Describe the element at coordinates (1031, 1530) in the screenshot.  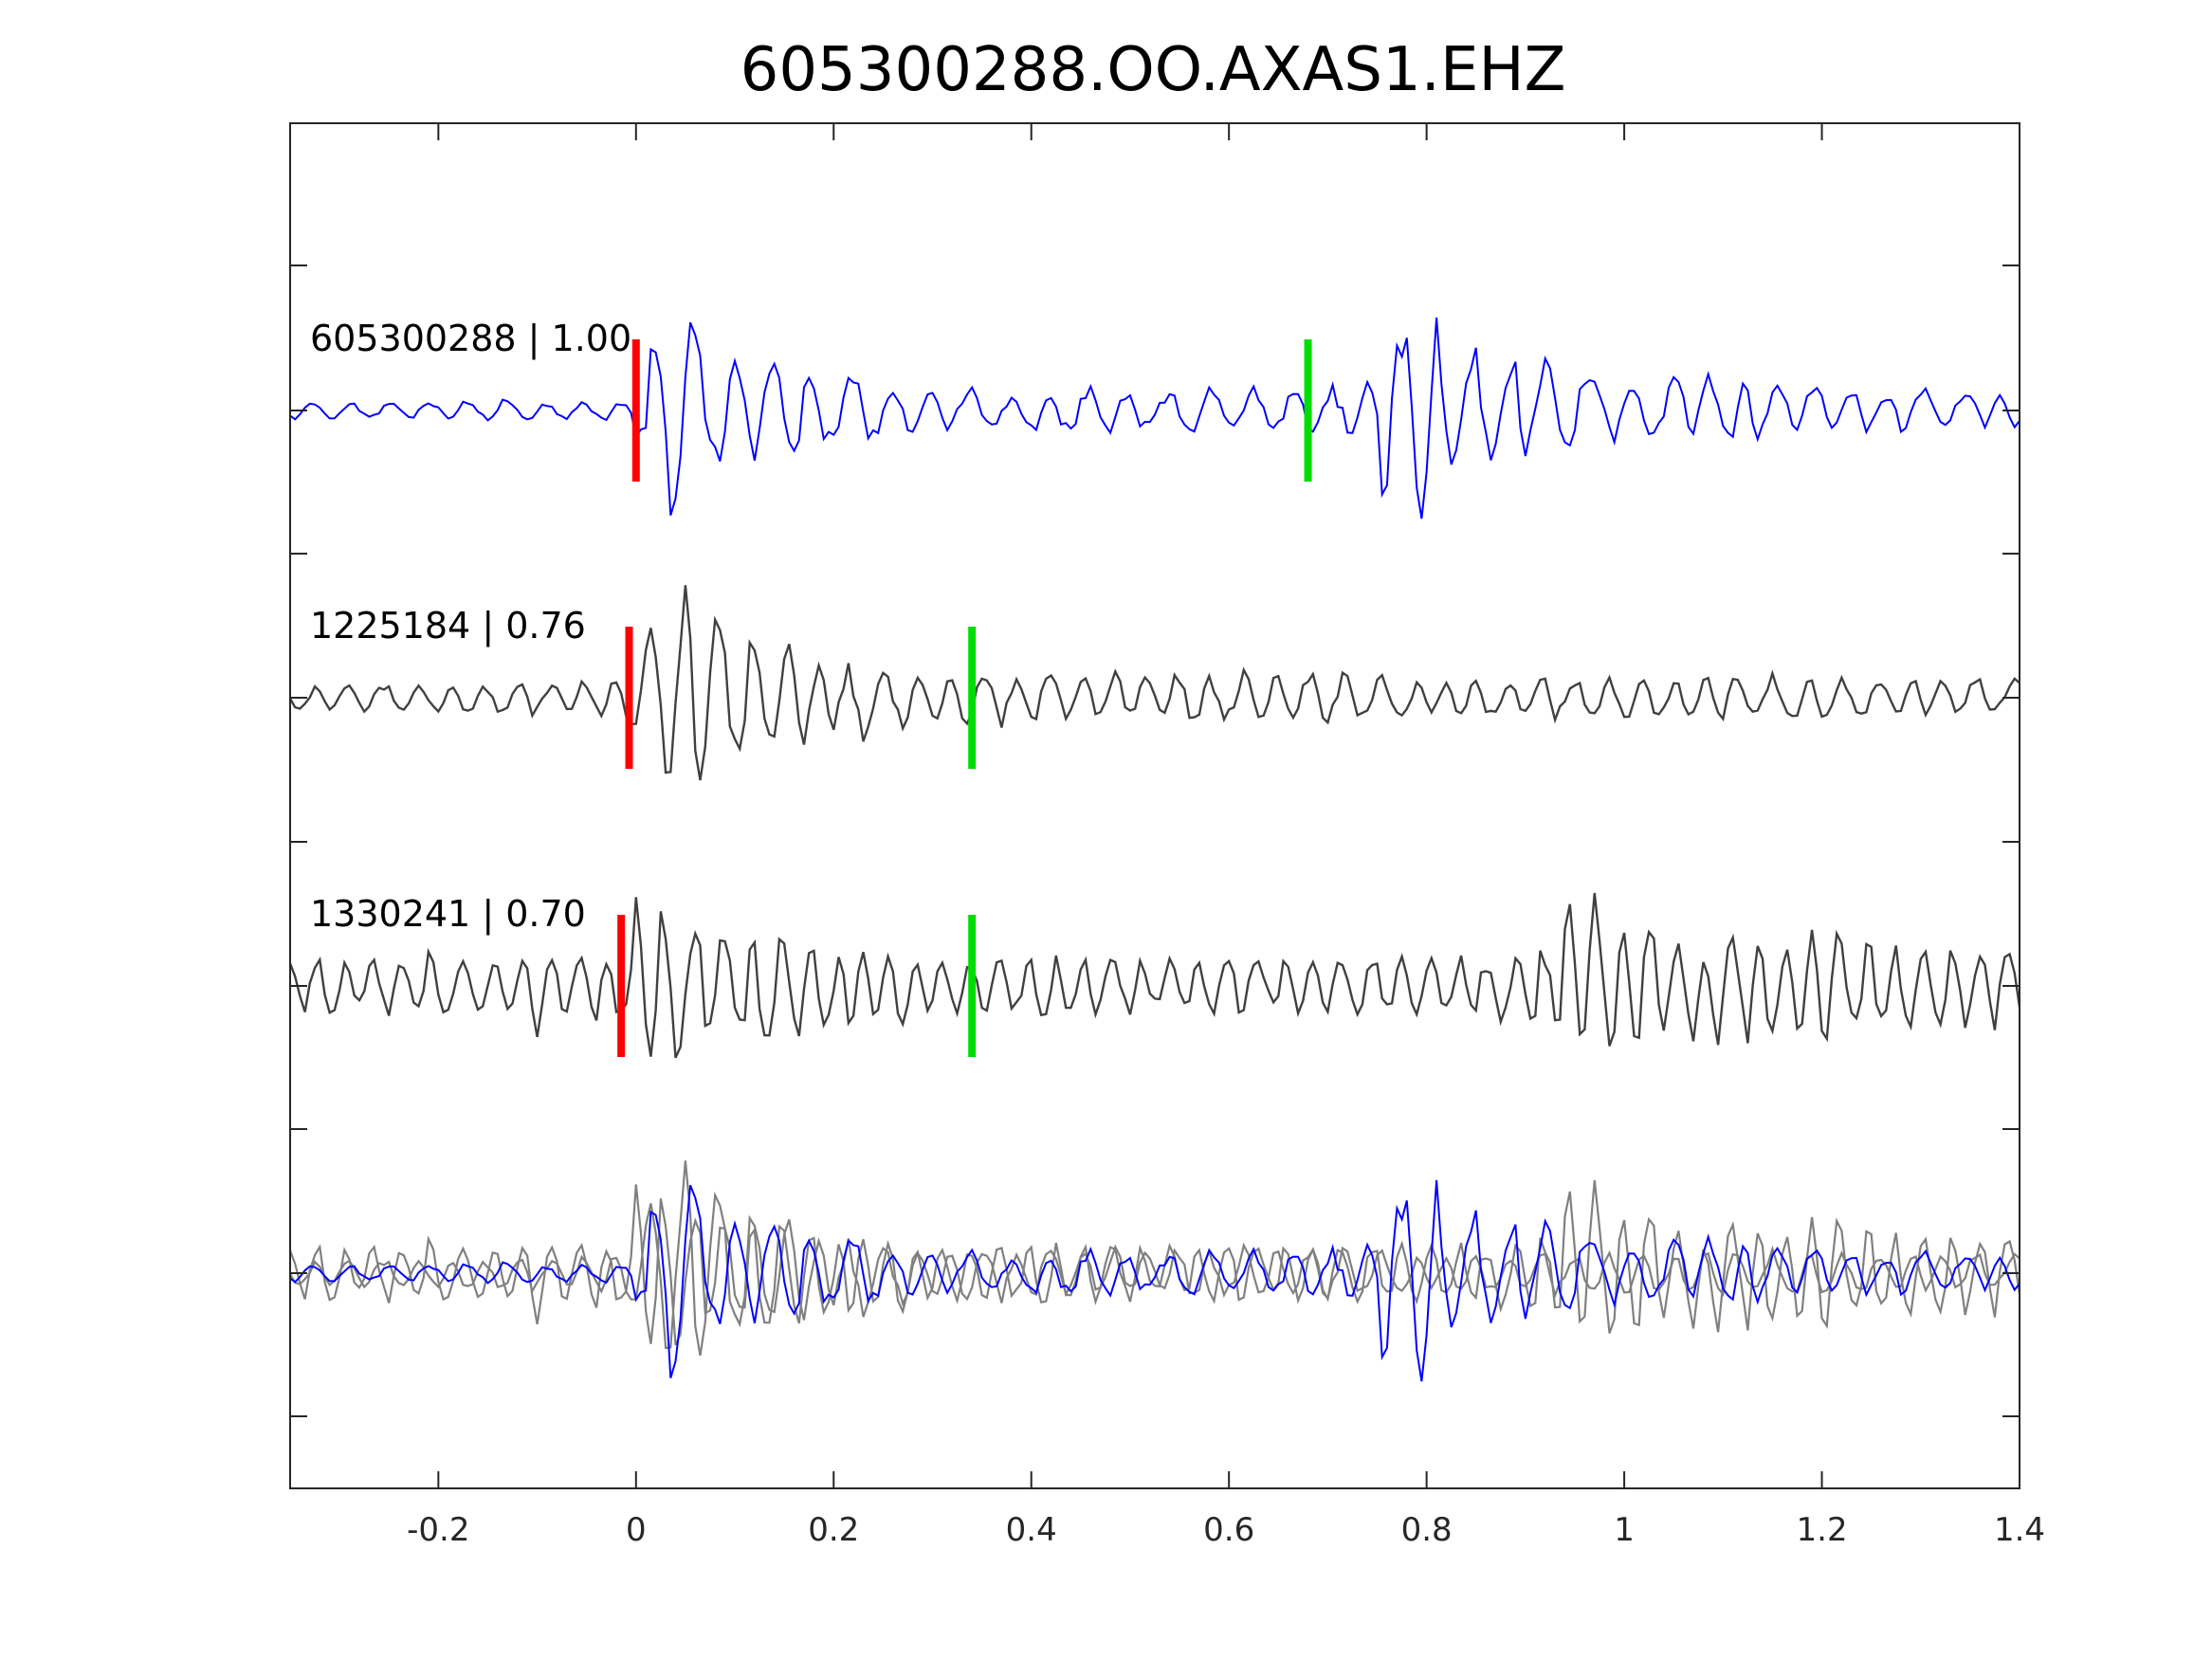
I see `x-tick-label: 0.4` at that location.